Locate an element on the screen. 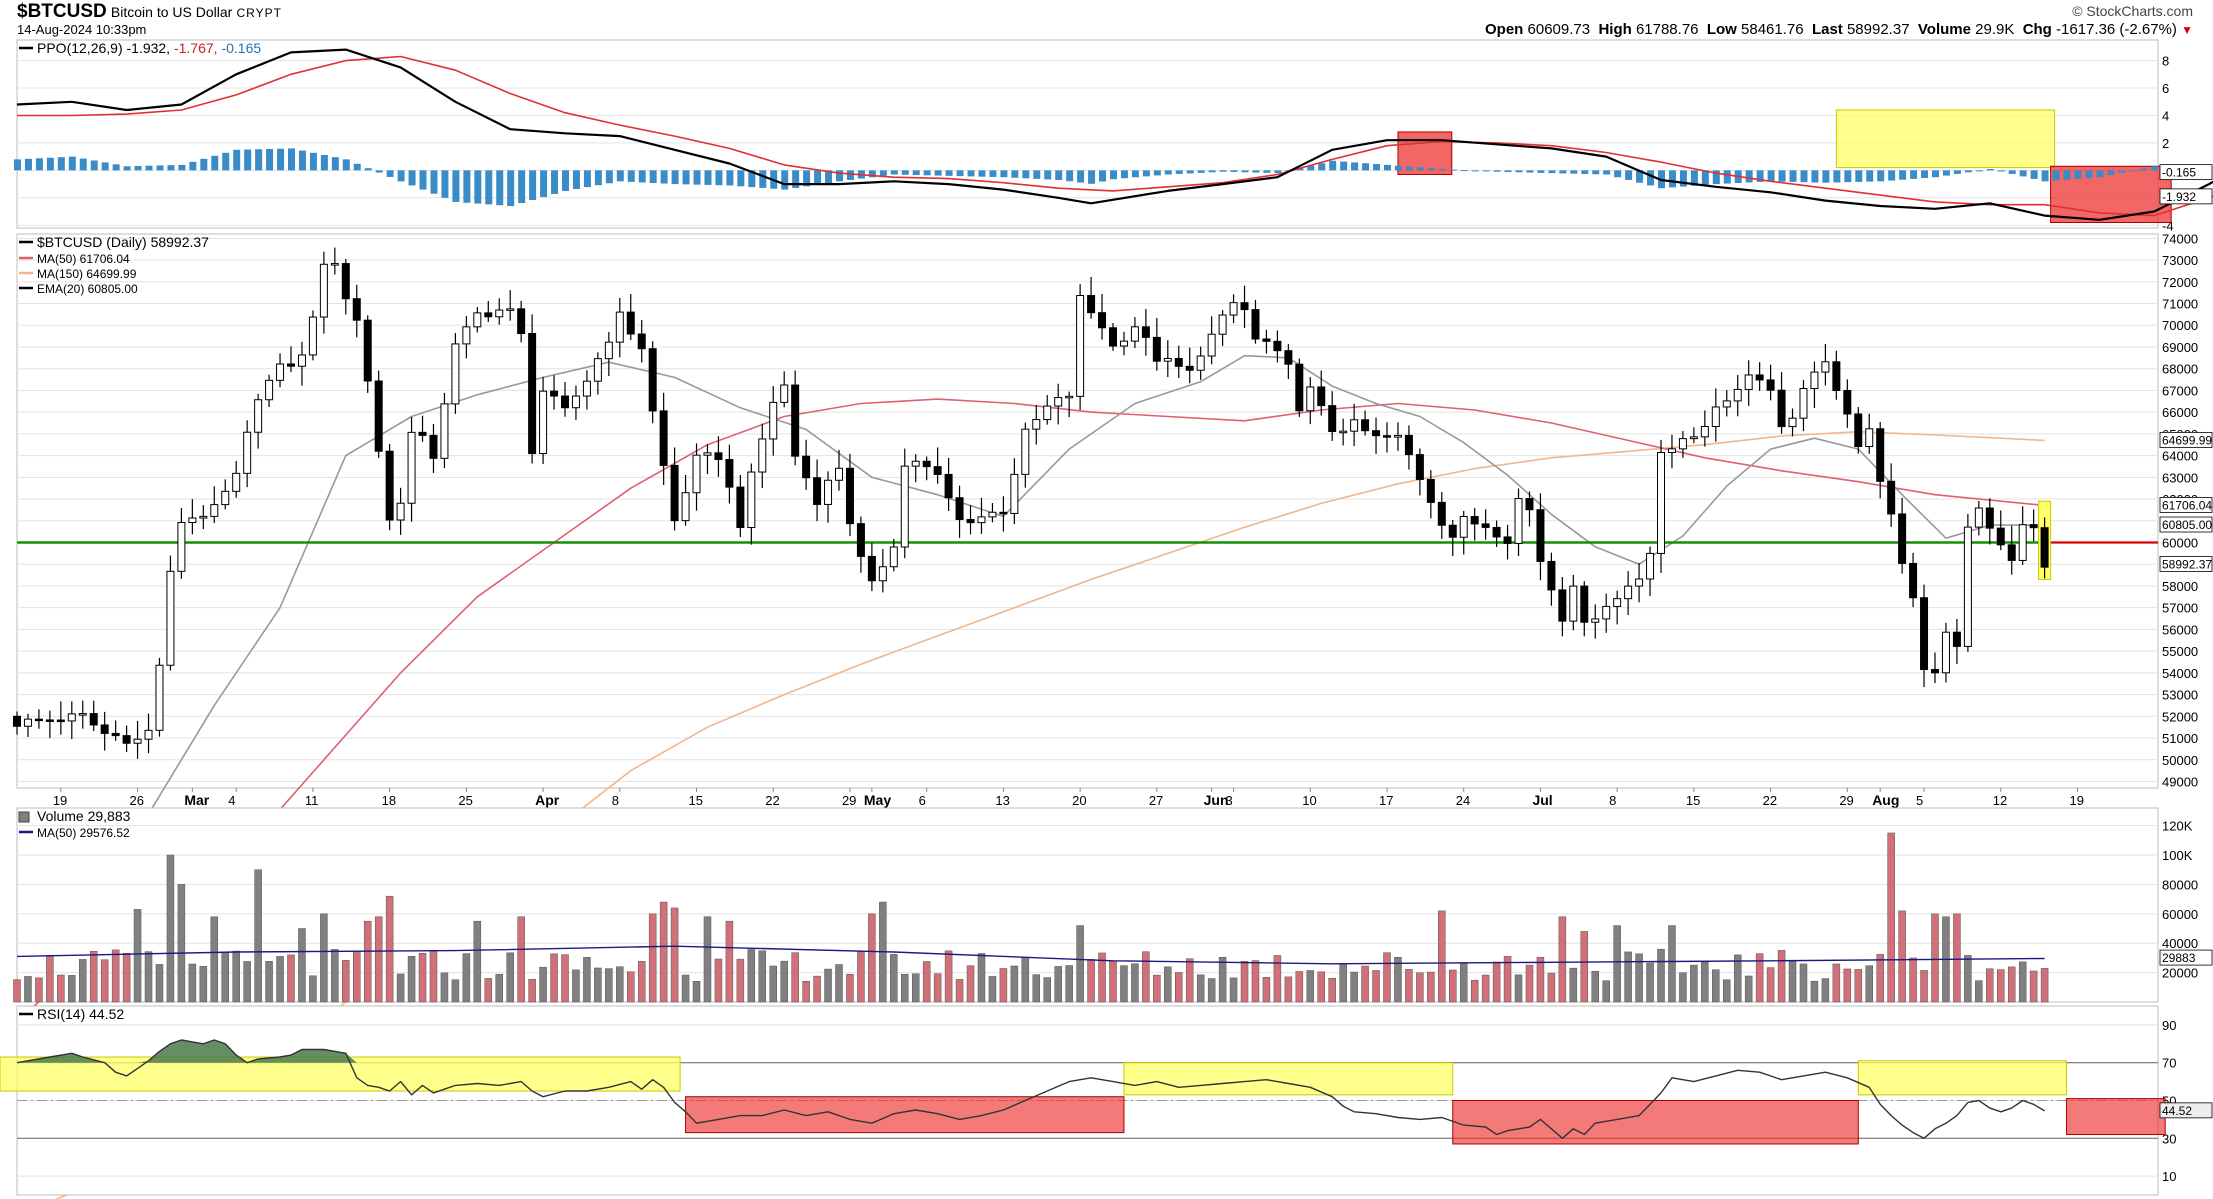 Image resolution: width=2213 pixels, height=1199 pixels. date-tick-label: 6 is located at coordinates (922, 800).